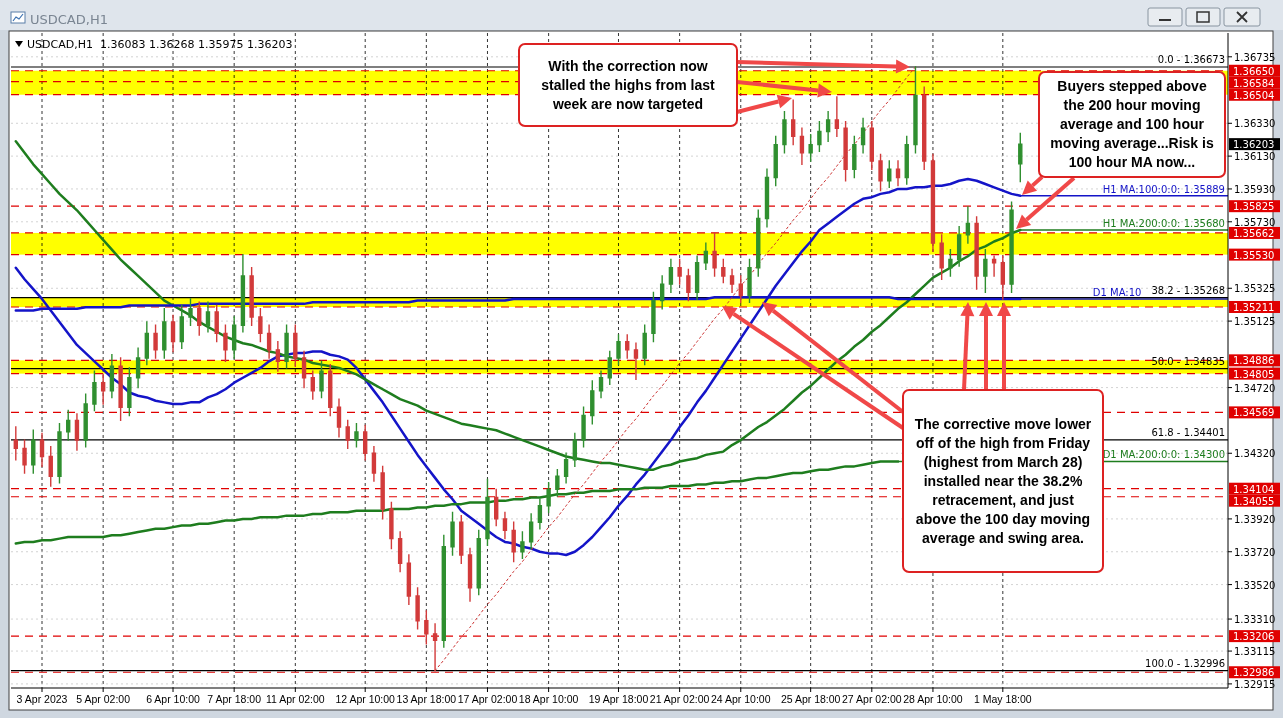 The image size is (1283, 718). I want to click on y-tick-label: 1.33720, so click(1255, 552).